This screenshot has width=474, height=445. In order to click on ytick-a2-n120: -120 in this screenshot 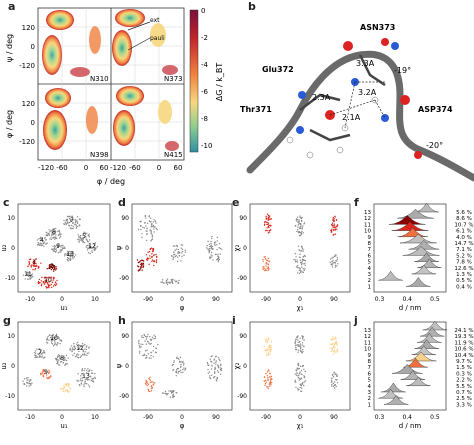, I will do `click(27, 142)`.